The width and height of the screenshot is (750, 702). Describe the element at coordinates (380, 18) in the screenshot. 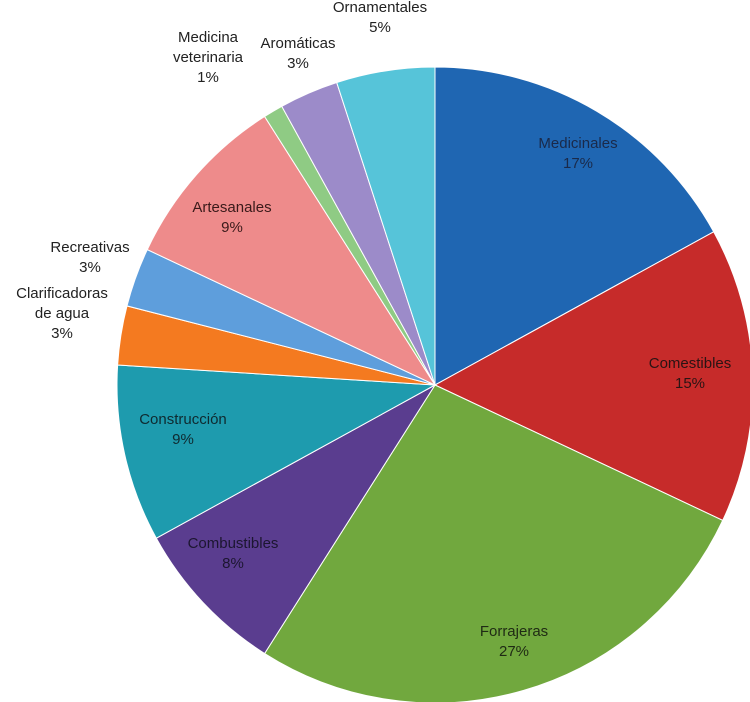

I see `slice-label-10: Ornamentales 5%` at that location.